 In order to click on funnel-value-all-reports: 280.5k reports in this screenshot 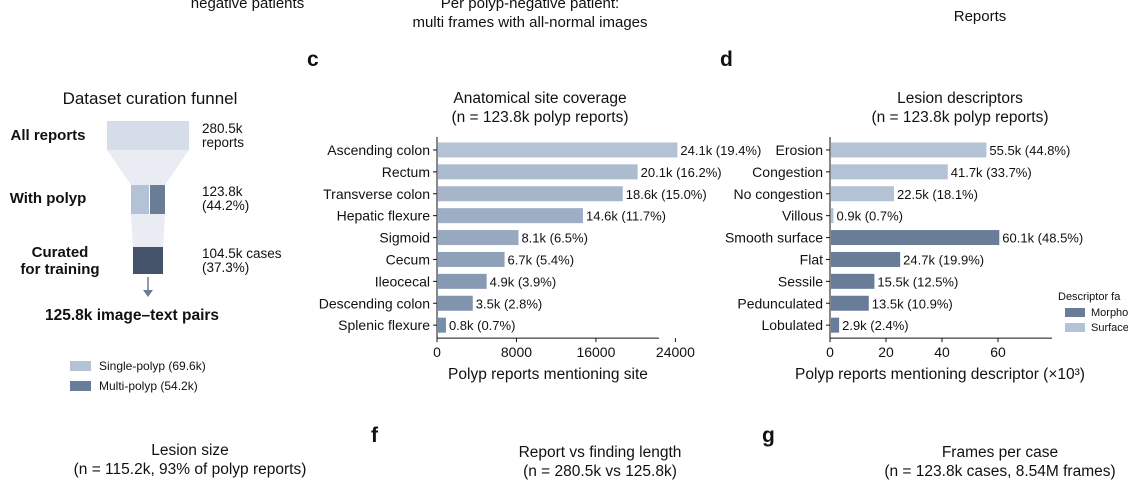, I will do `click(223, 136)`.